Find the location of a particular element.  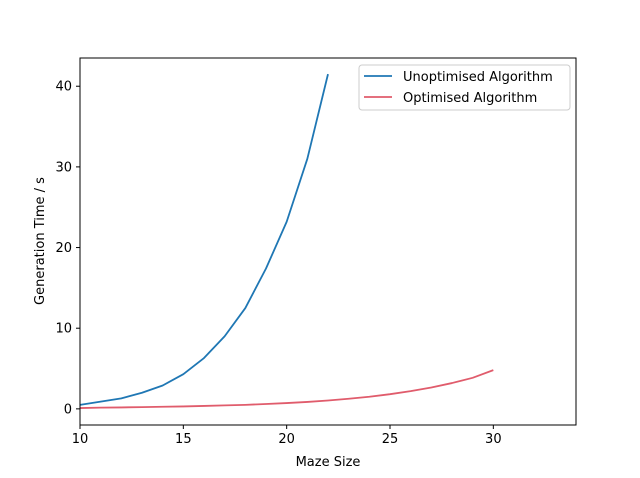

y-axis-label: Generation Time / s is located at coordinates (40, 241).